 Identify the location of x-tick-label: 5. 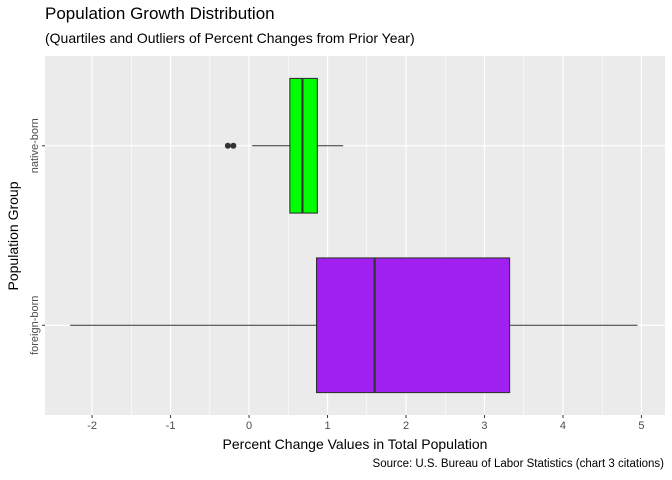
(641, 426).